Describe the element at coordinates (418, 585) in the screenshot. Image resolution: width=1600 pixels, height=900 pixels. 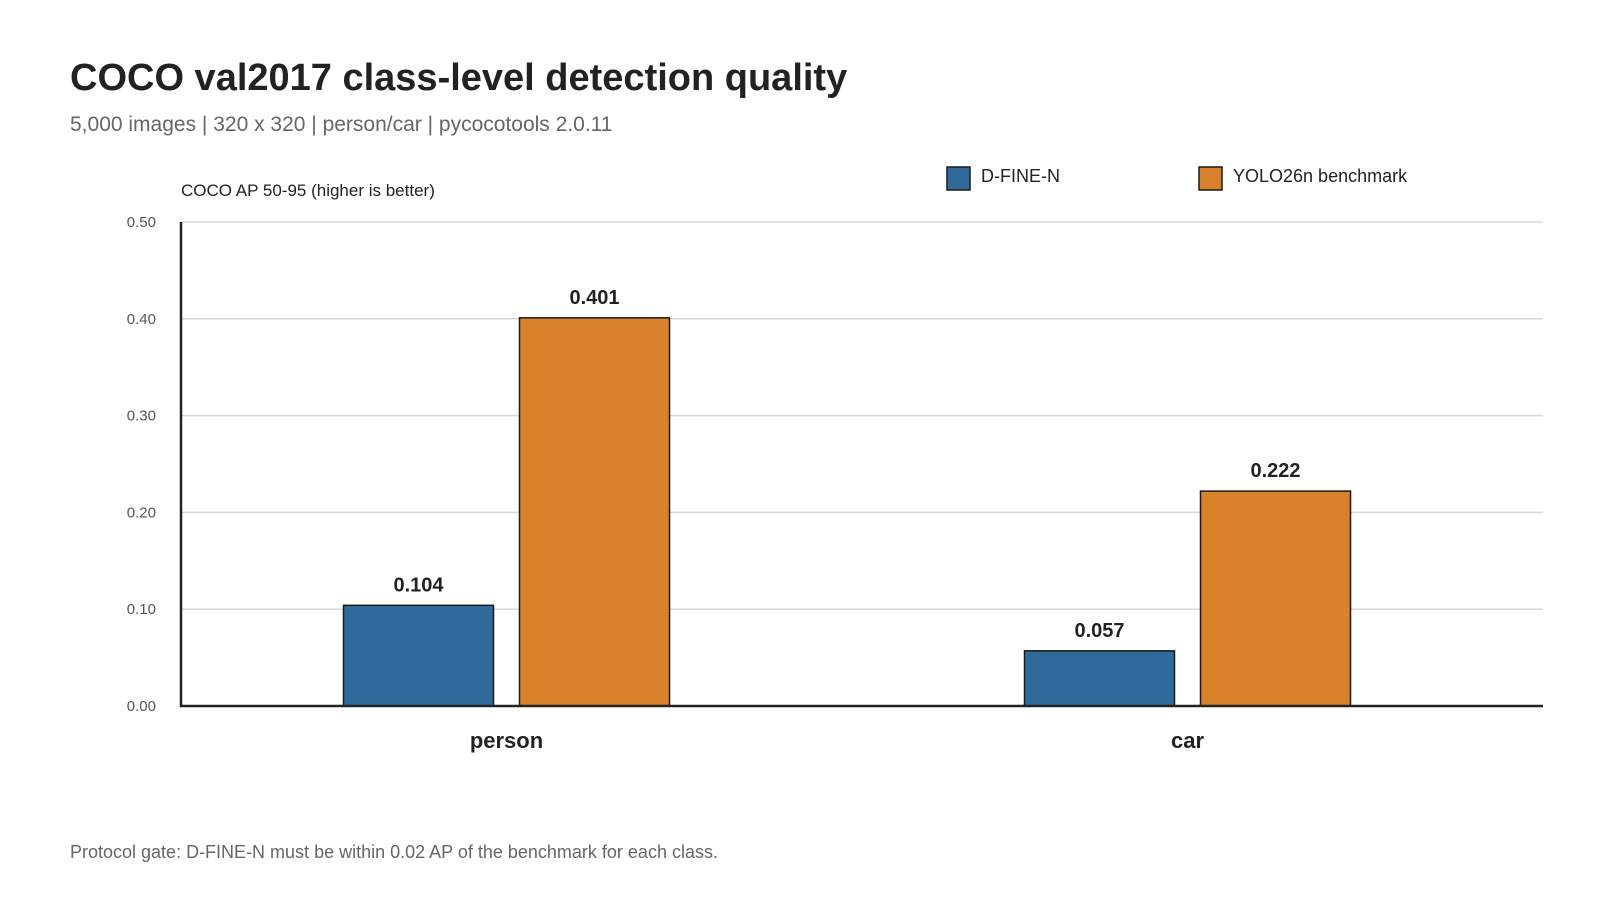
I see `data-label: 0.104` at that location.